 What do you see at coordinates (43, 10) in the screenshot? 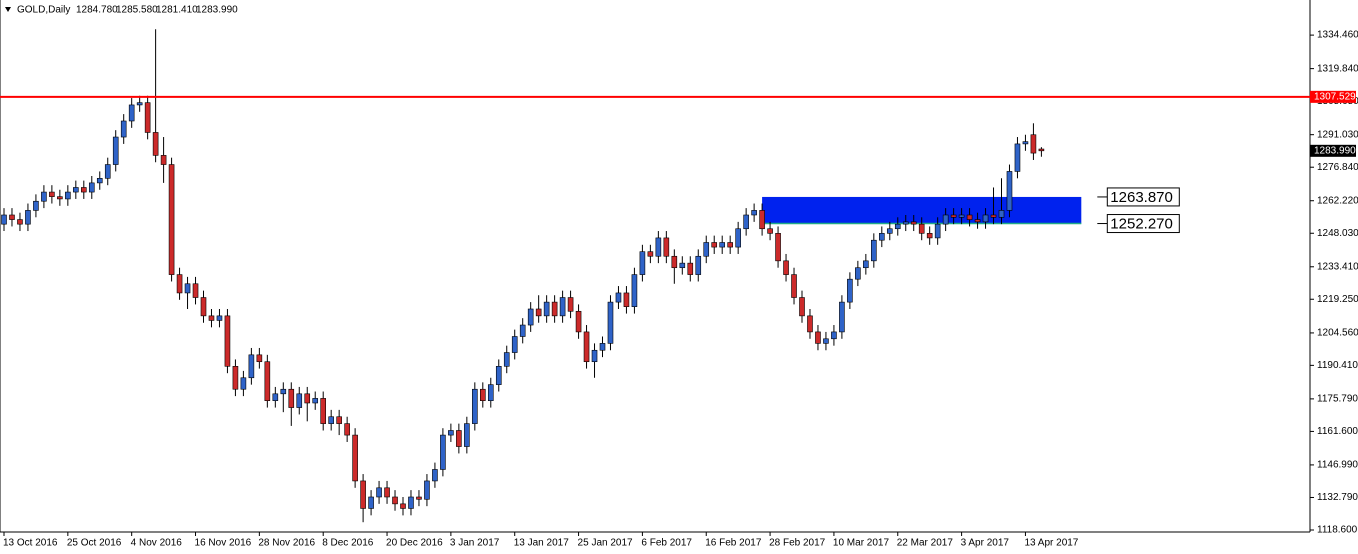
I see `symbol: GOLD,Daily` at bounding box center [43, 10].